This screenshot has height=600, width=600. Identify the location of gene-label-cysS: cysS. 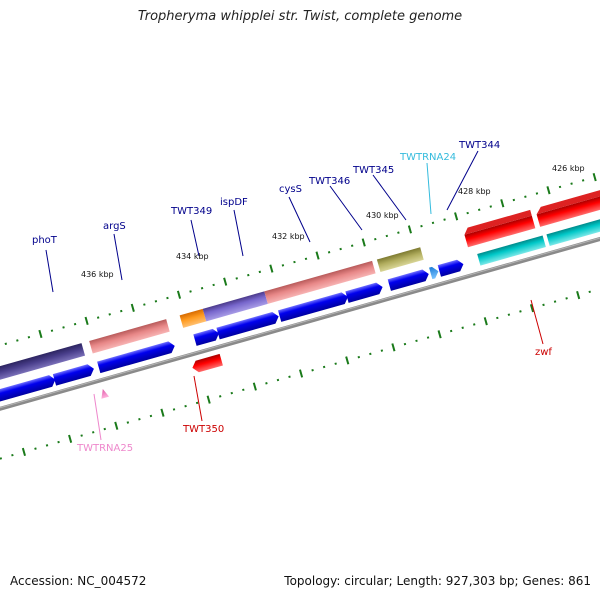
(290, 189).